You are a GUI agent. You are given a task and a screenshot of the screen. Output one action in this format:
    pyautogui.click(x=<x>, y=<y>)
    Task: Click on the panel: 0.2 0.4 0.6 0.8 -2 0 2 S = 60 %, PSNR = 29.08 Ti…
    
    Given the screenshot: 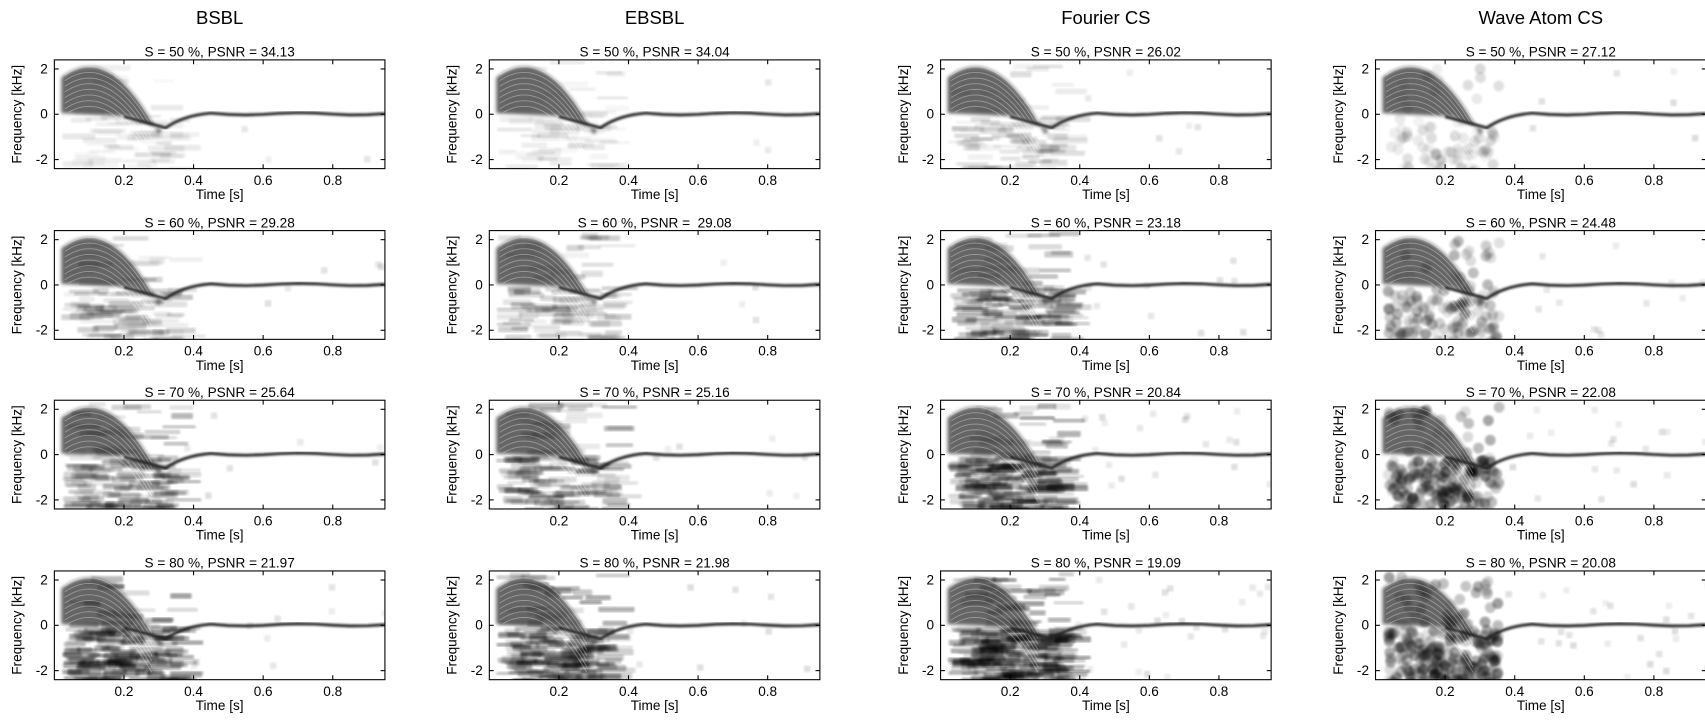 What is the action you would take?
    pyautogui.click(x=633, y=294)
    